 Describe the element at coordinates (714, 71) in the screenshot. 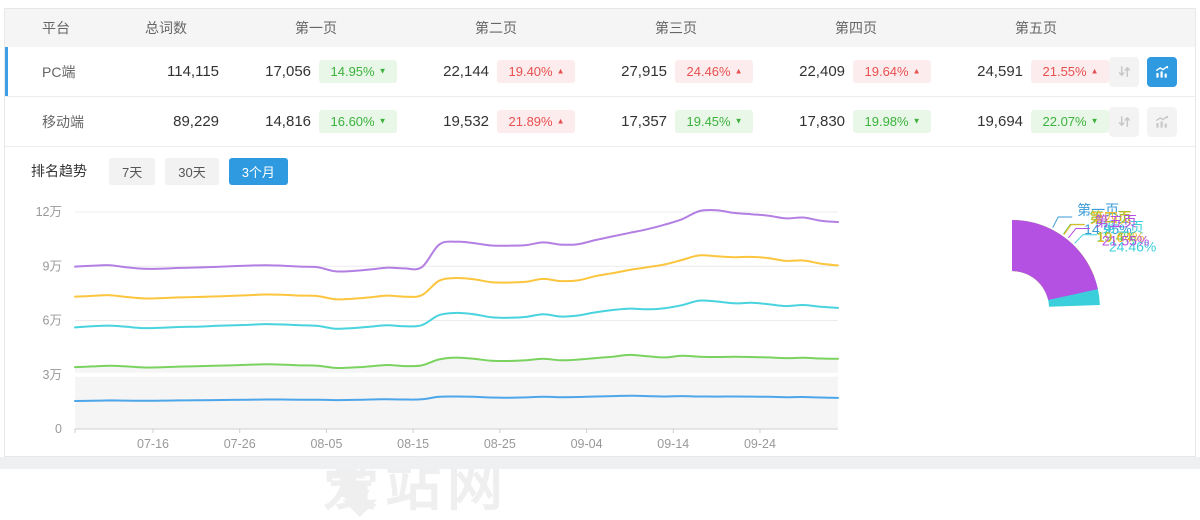

I see `change-badge: 24.46% ▲` at that location.